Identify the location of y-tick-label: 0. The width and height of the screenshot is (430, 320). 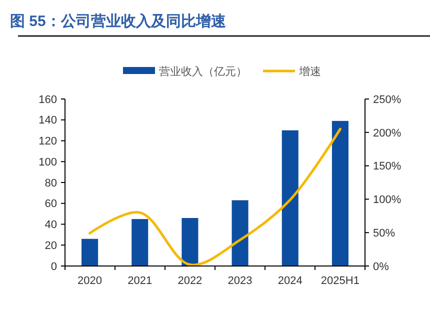
(53, 266).